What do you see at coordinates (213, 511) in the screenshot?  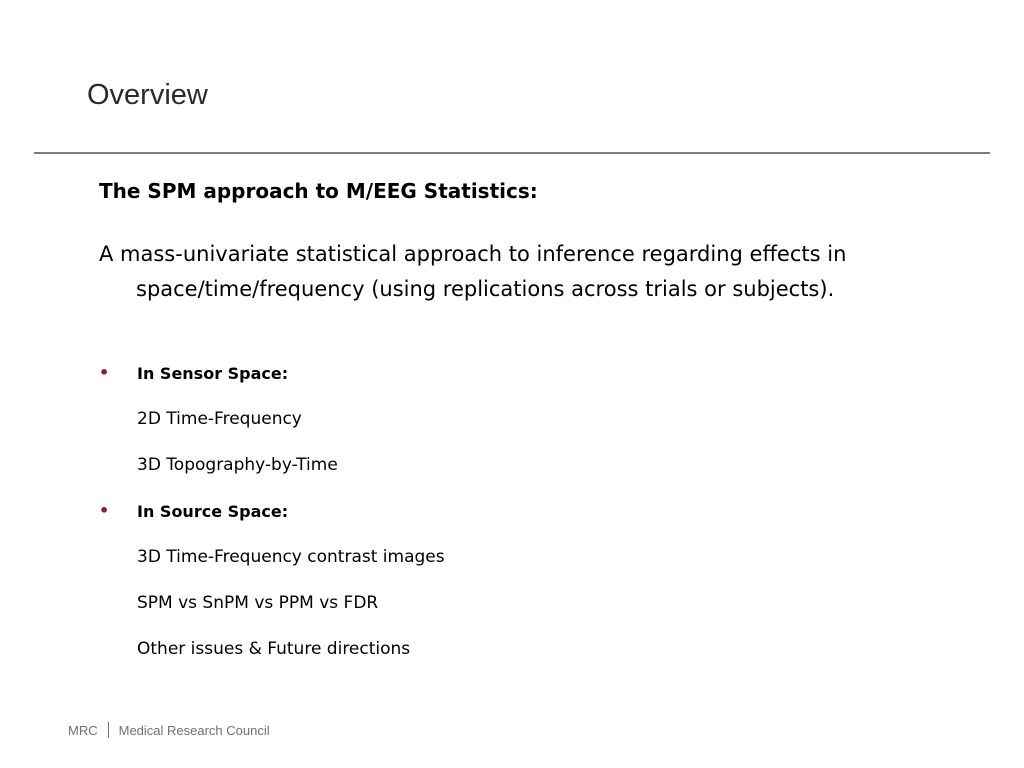 I see `bullet-label: In Source Space:` at bounding box center [213, 511].